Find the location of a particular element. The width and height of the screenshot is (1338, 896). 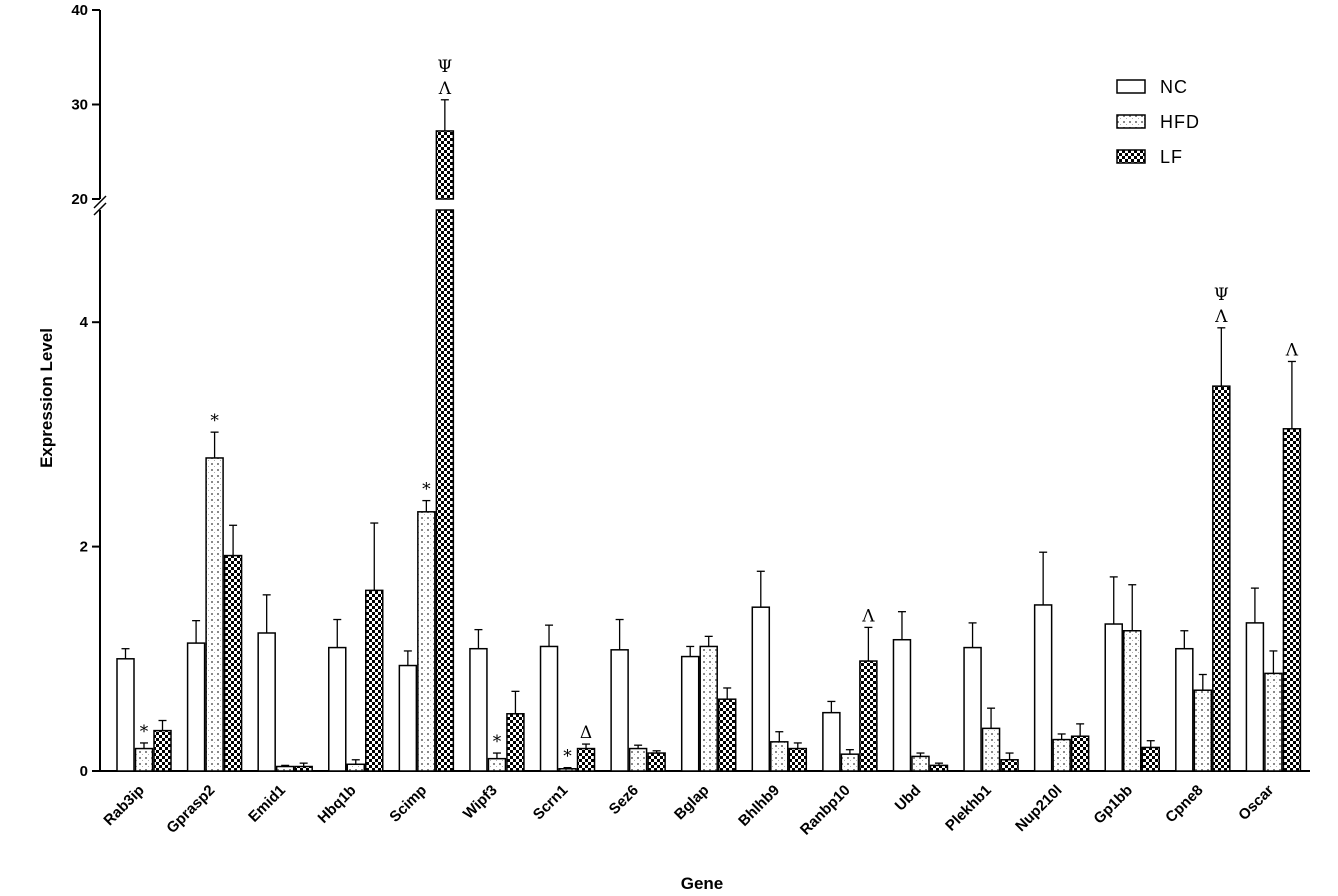

y-tick-label: 2 is located at coordinates (84, 547).